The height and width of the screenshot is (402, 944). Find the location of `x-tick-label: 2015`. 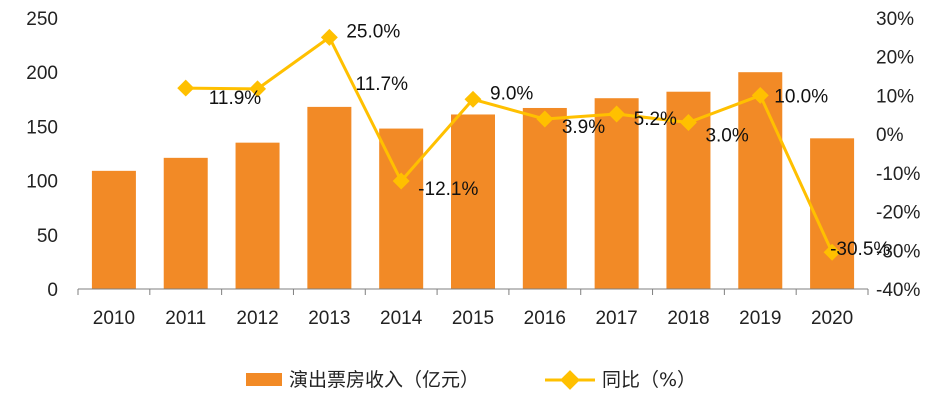

x-tick-label: 2015 is located at coordinates (473, 318).